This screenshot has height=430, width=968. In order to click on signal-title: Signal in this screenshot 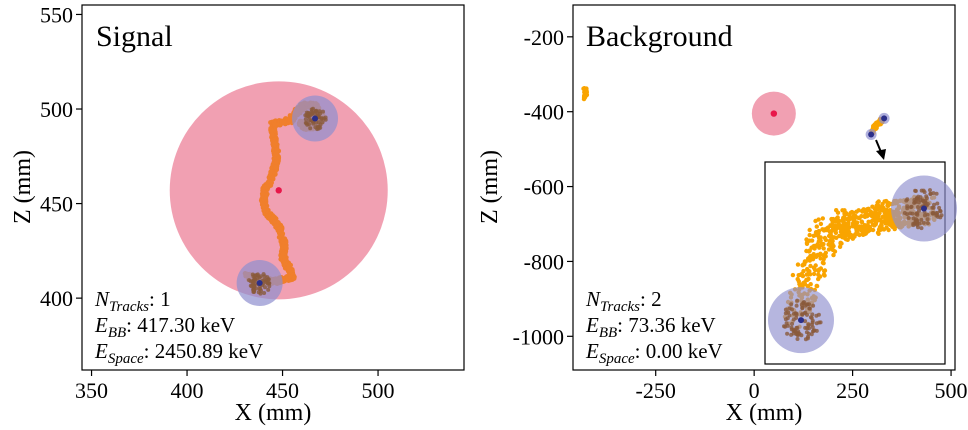, I will do `click(134, 36)`.